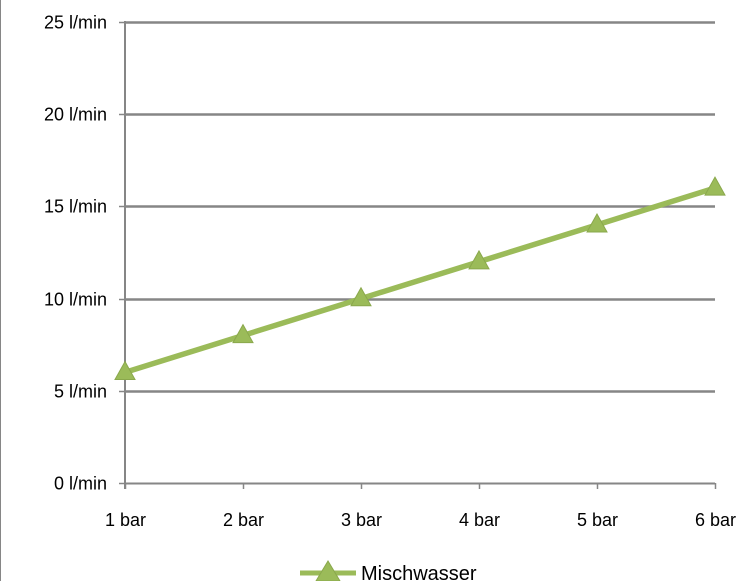 This screenshot has height=581, width=745. Describe the element at coordinates (715, 520) in the screenshot. I see `x-tick-label: 6 bar` at that location.